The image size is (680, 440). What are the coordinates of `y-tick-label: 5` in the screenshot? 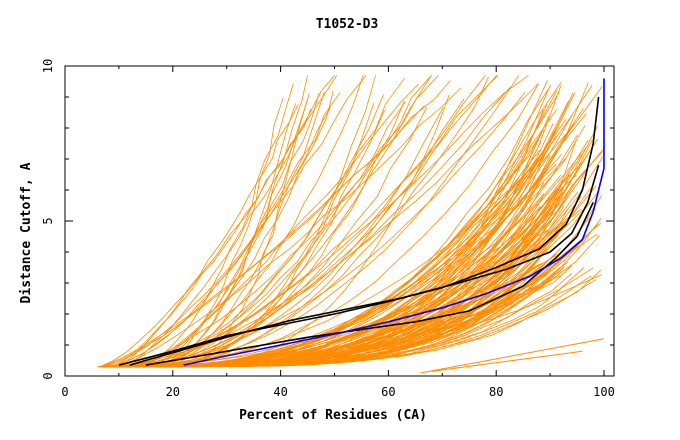 It's located at (48, 220).